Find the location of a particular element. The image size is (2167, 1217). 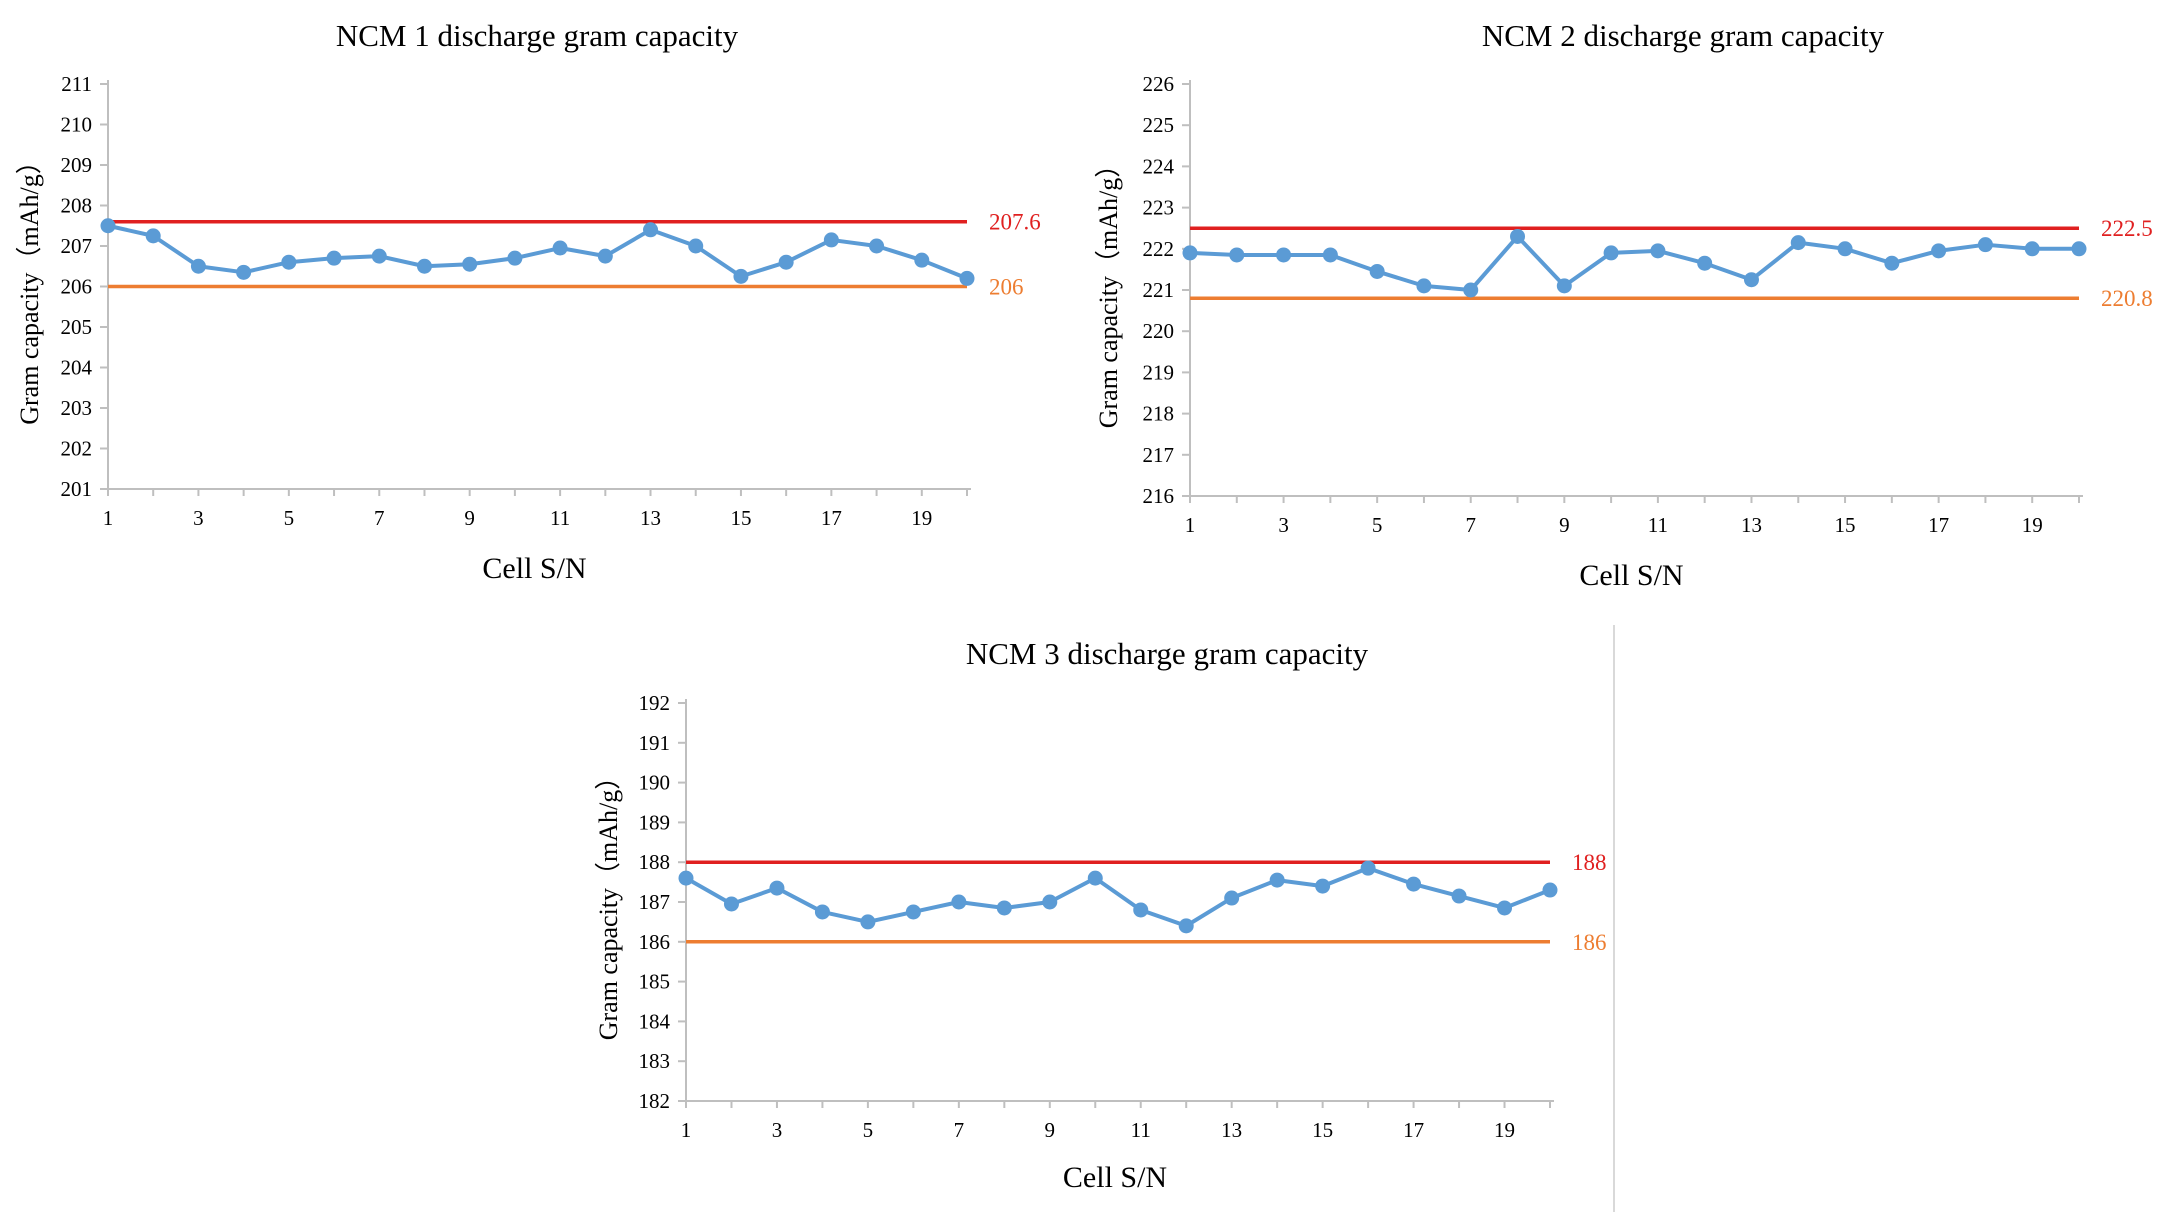

chart2-x-tick-label: 11 is located at coordinates (1658, 525).